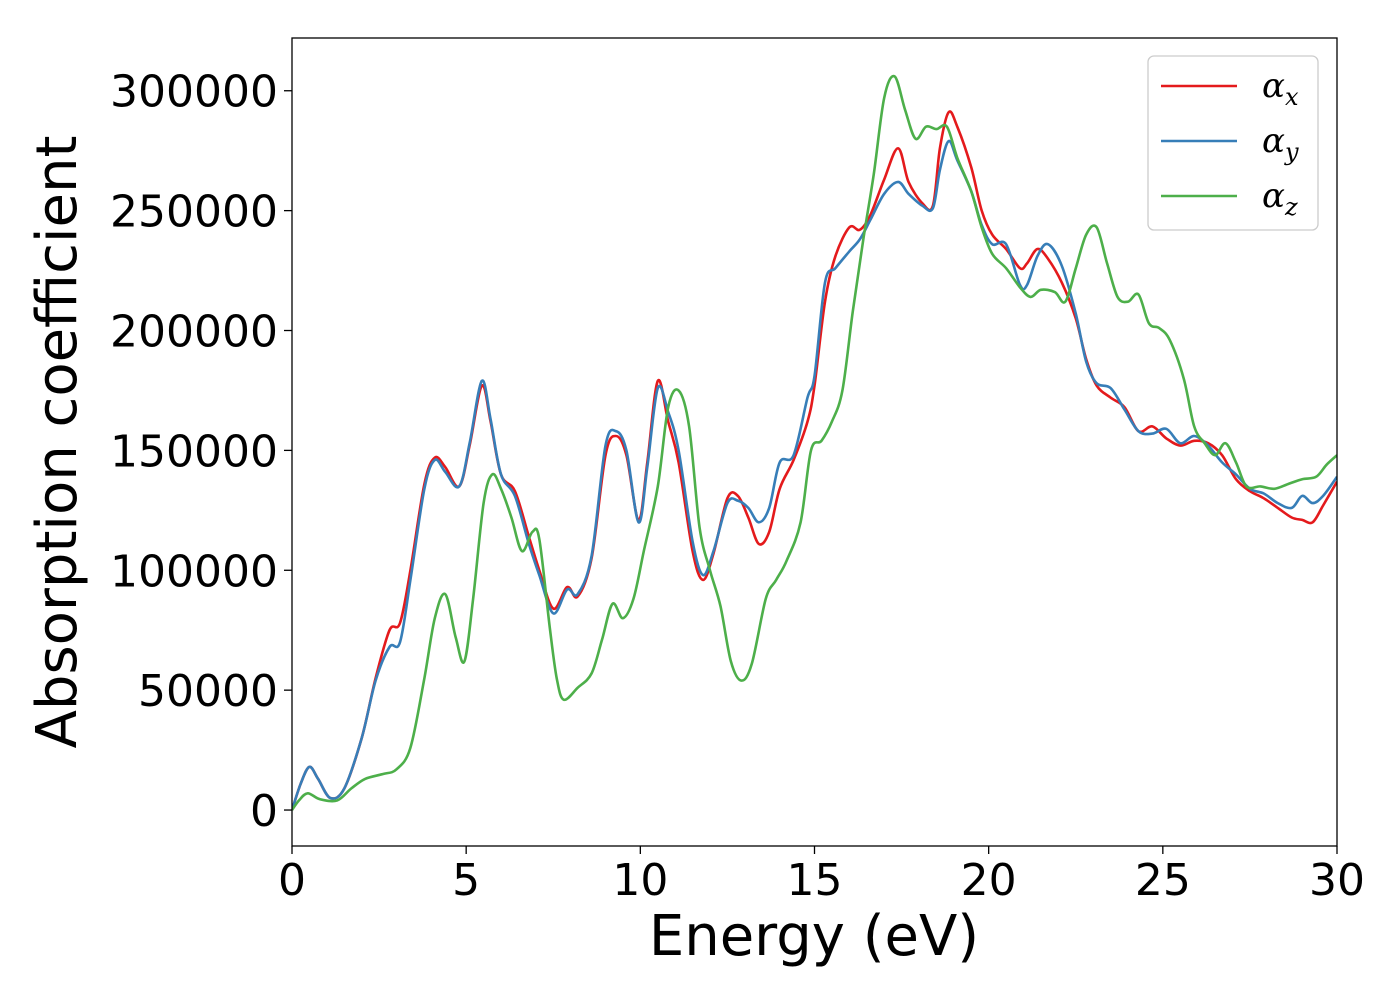 The width and height of the screenshot is (1400, 1000). Describe the element at coordinates (1291, 152) in the screenshot. I see `legend-label-subscript: y` at that location.